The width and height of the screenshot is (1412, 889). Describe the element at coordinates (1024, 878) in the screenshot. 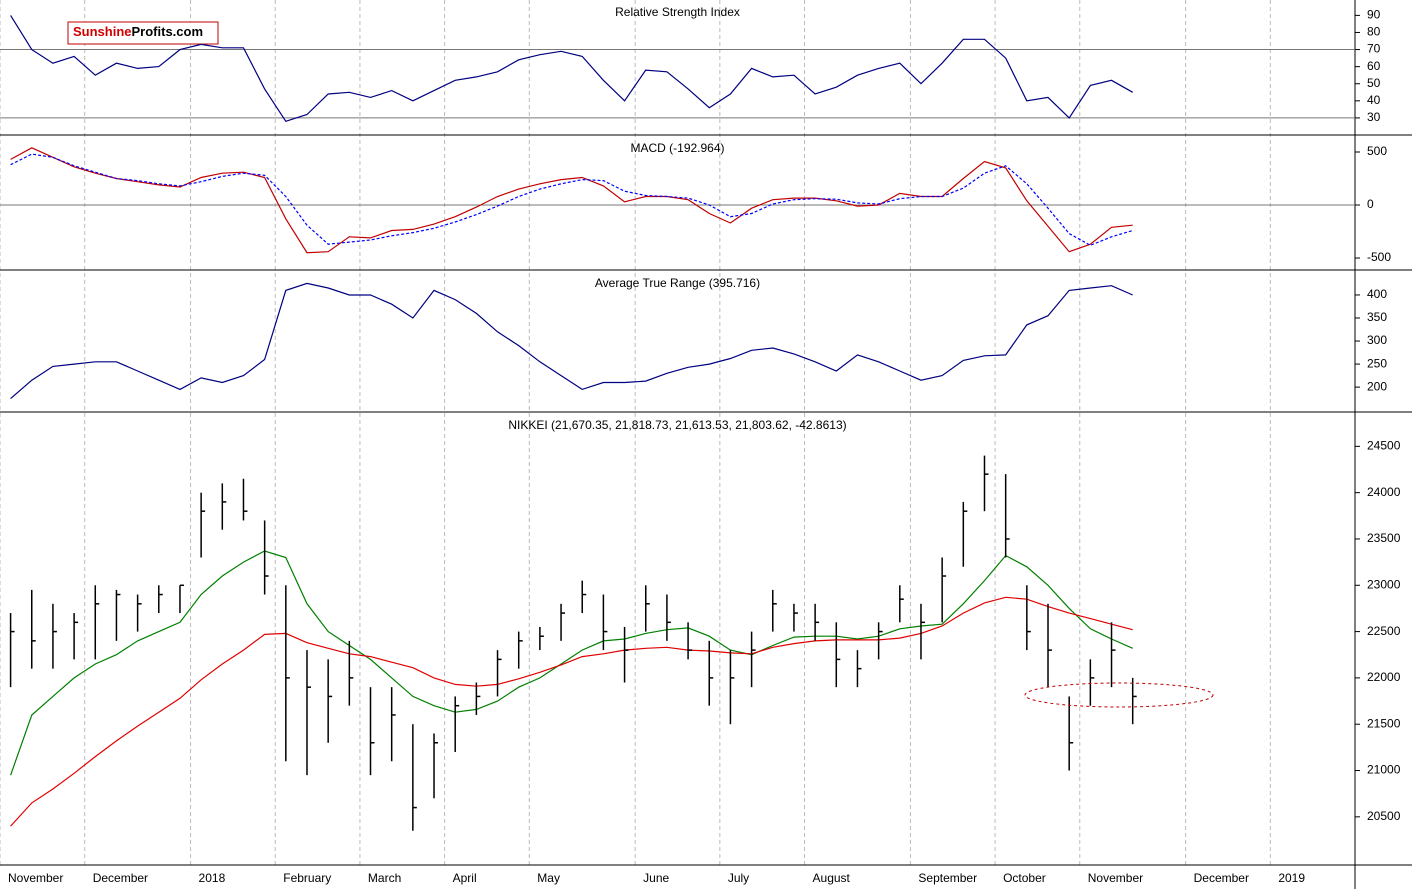

I see `x-tick-label: October` at that location.